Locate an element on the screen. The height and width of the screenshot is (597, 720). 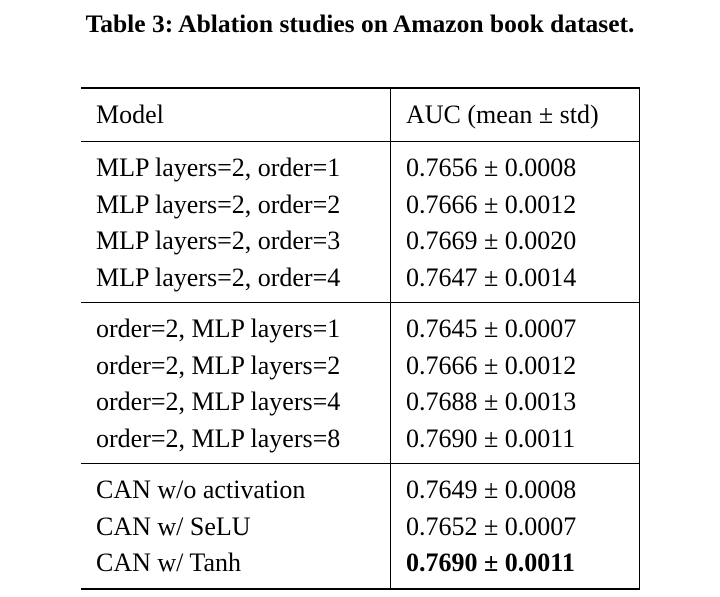
header-auc: AUC (mean ± std) is located at coordinates (515, 114).